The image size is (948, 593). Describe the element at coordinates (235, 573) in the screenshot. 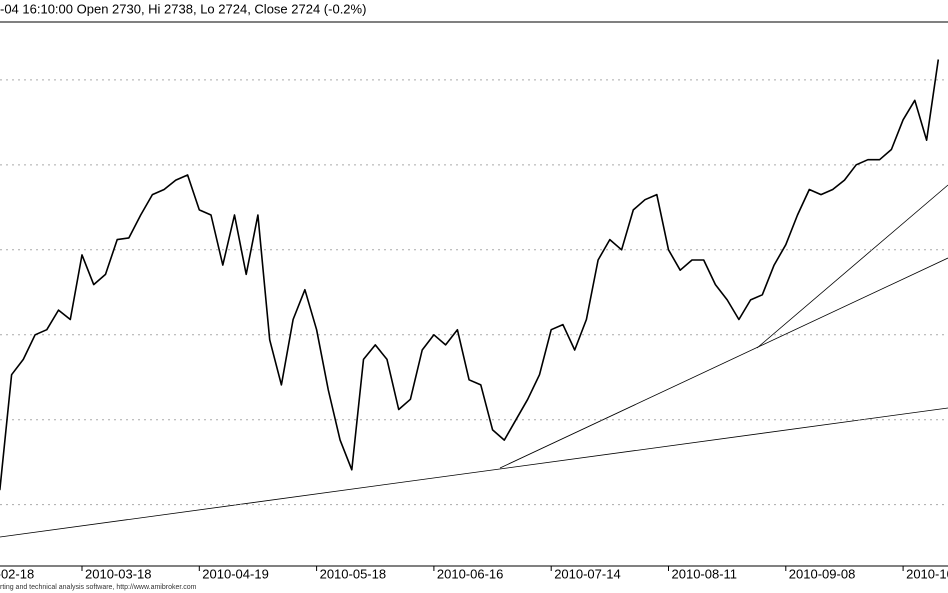

I see `x-tick-label: 2010-04-19` at that location.